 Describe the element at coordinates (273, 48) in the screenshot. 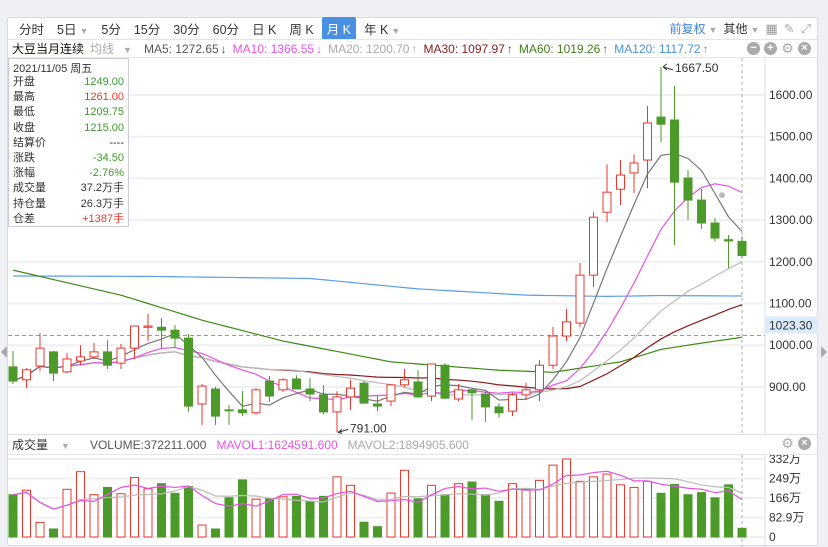

I see `ma-label: MA10: 1366.55` at that location.